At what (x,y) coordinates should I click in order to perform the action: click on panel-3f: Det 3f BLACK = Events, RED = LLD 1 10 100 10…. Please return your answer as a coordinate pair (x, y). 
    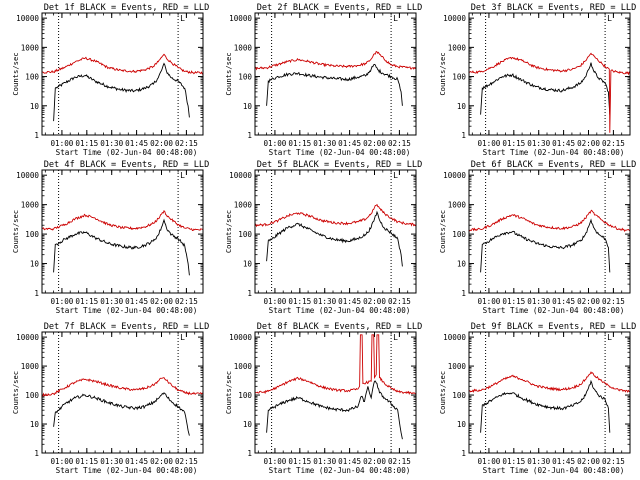
    Looking at the image, I should click on (537, 80).